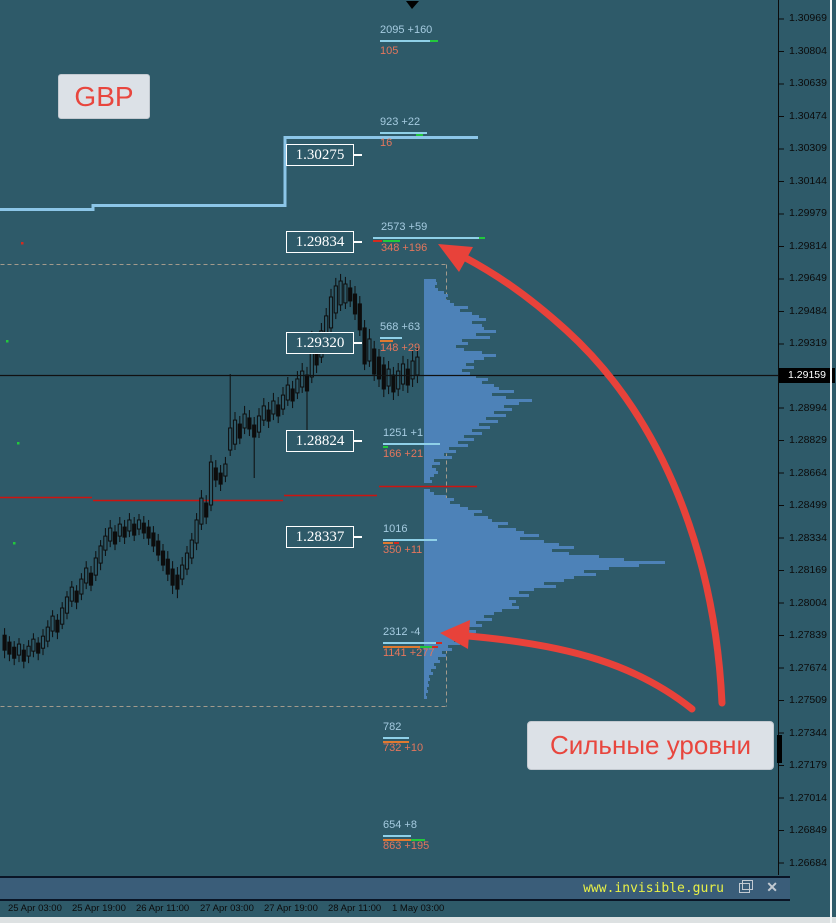 The height and width of the screenshot is (923, 836). I want to click on strong-levels-label: Сильные уровни, so click(650, 745).